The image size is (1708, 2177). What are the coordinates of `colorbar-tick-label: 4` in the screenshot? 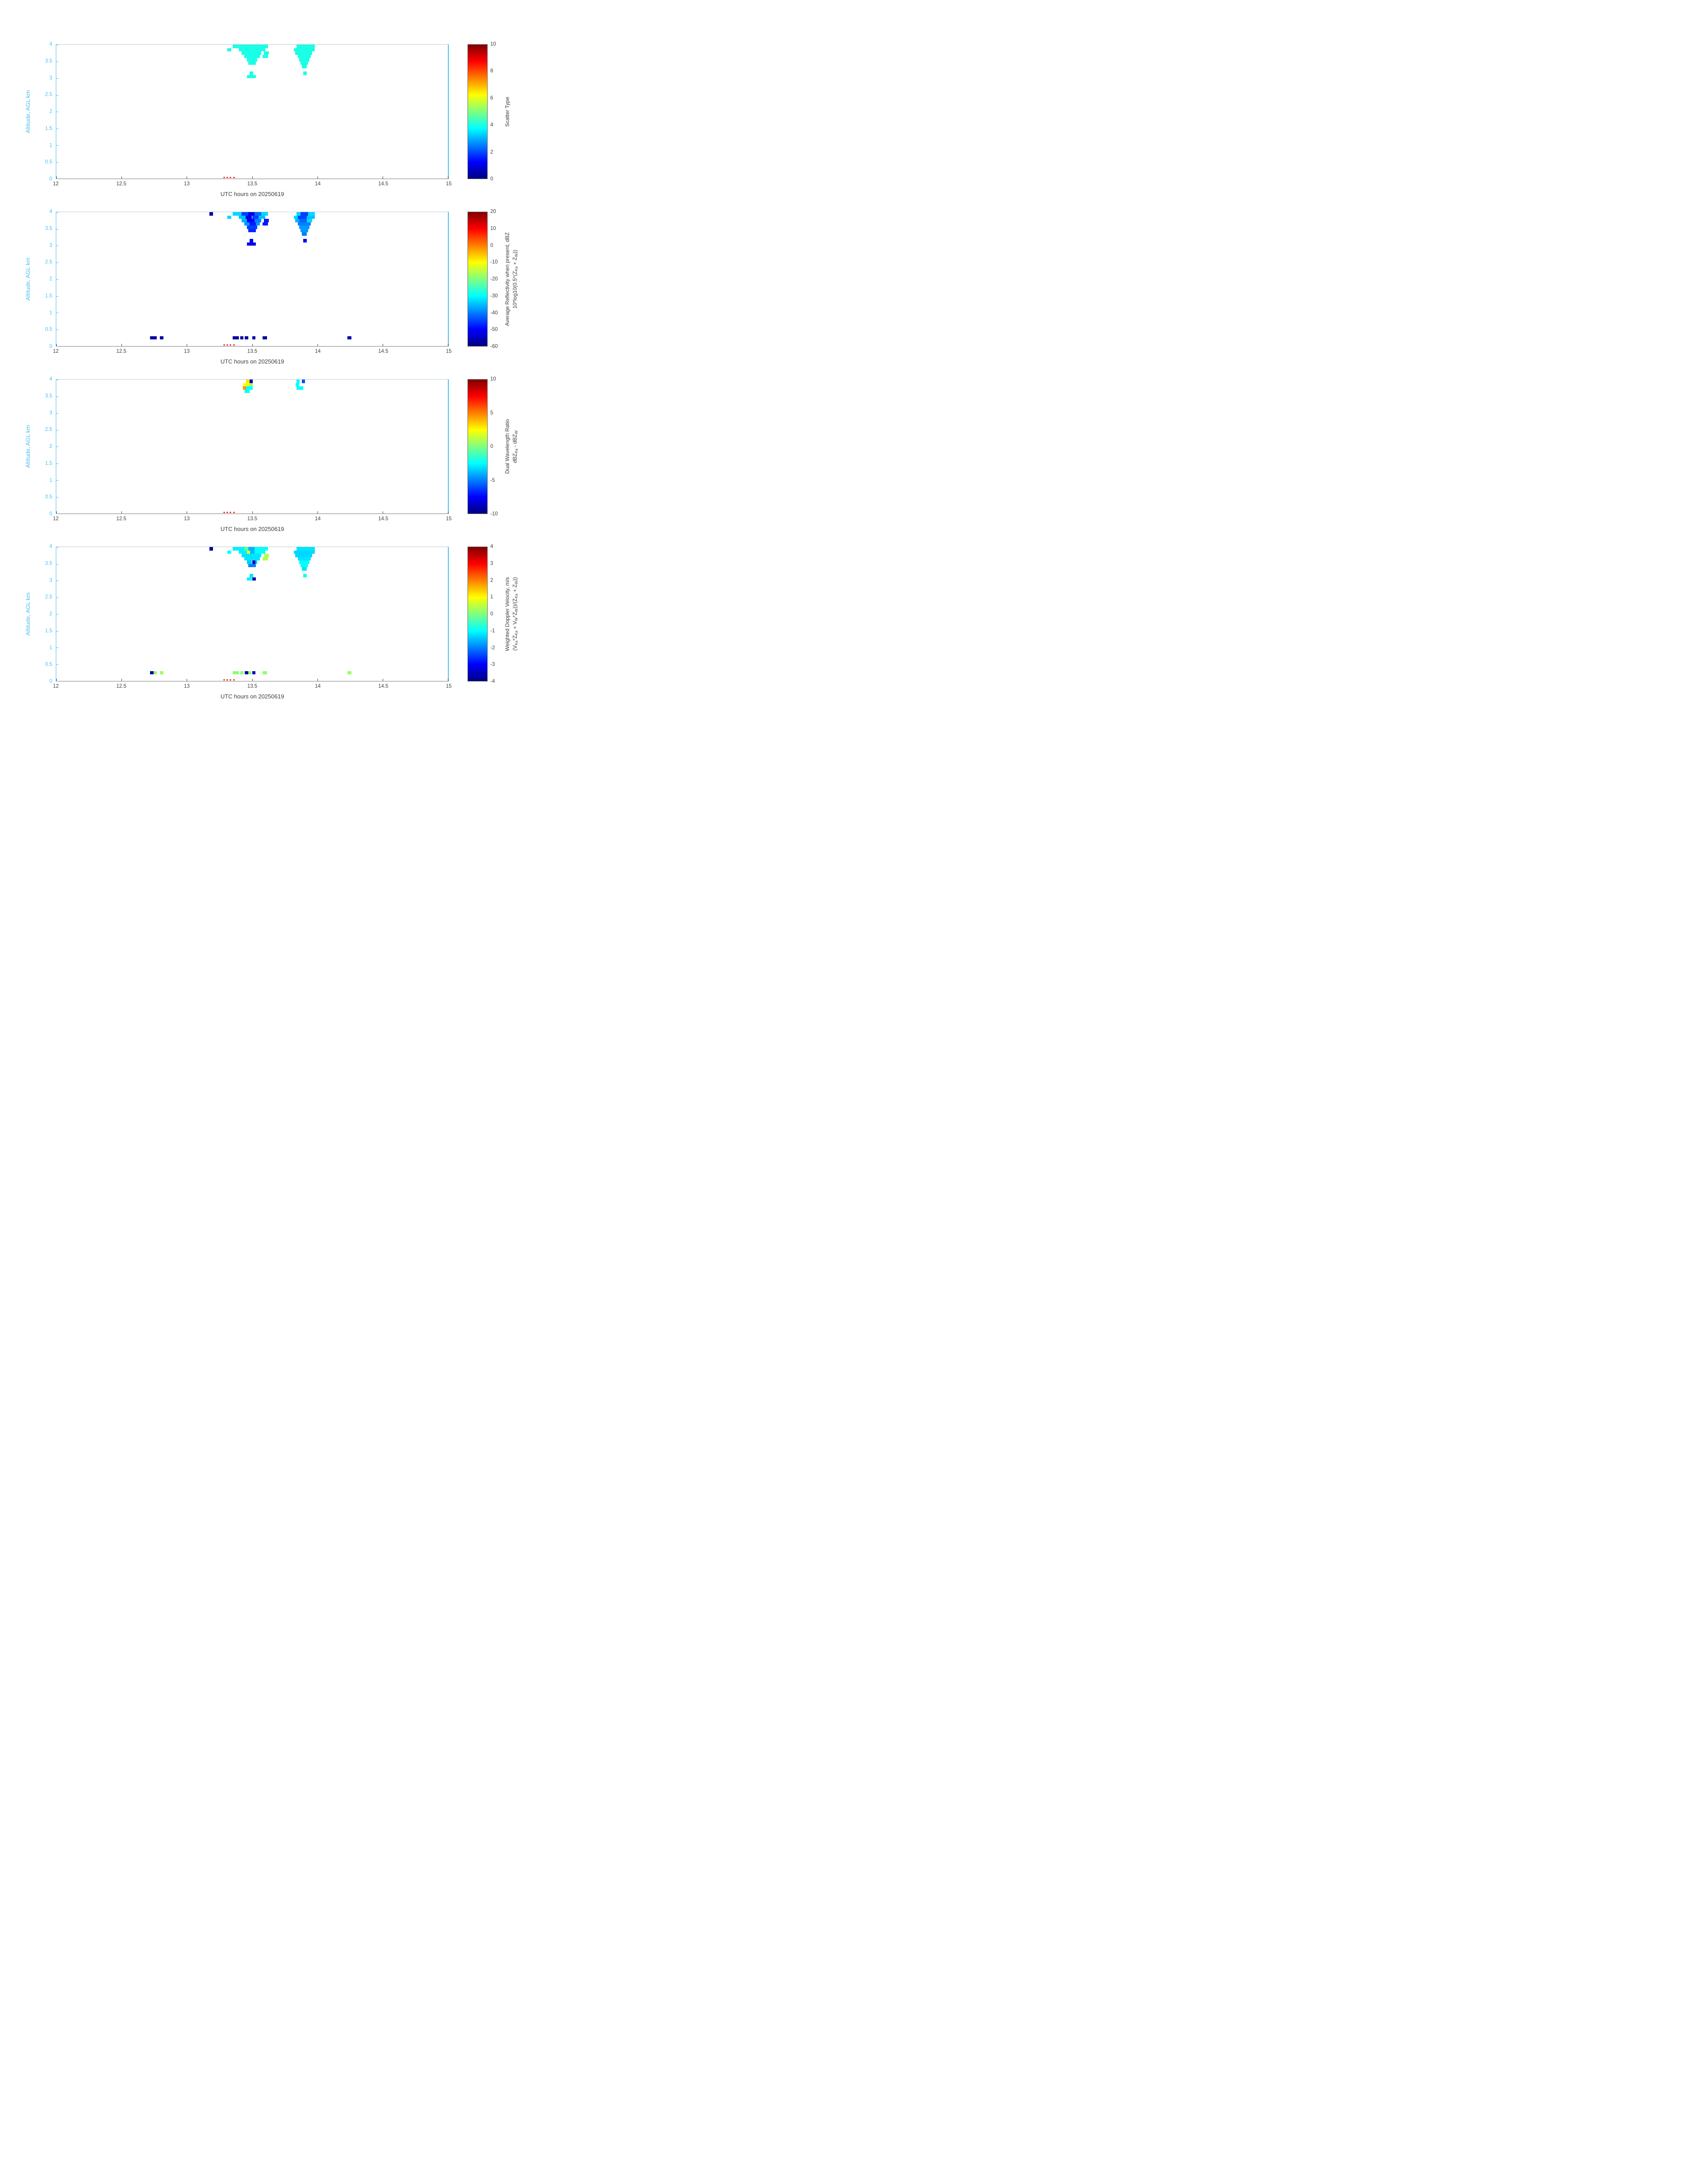 It's located at (491, 546).